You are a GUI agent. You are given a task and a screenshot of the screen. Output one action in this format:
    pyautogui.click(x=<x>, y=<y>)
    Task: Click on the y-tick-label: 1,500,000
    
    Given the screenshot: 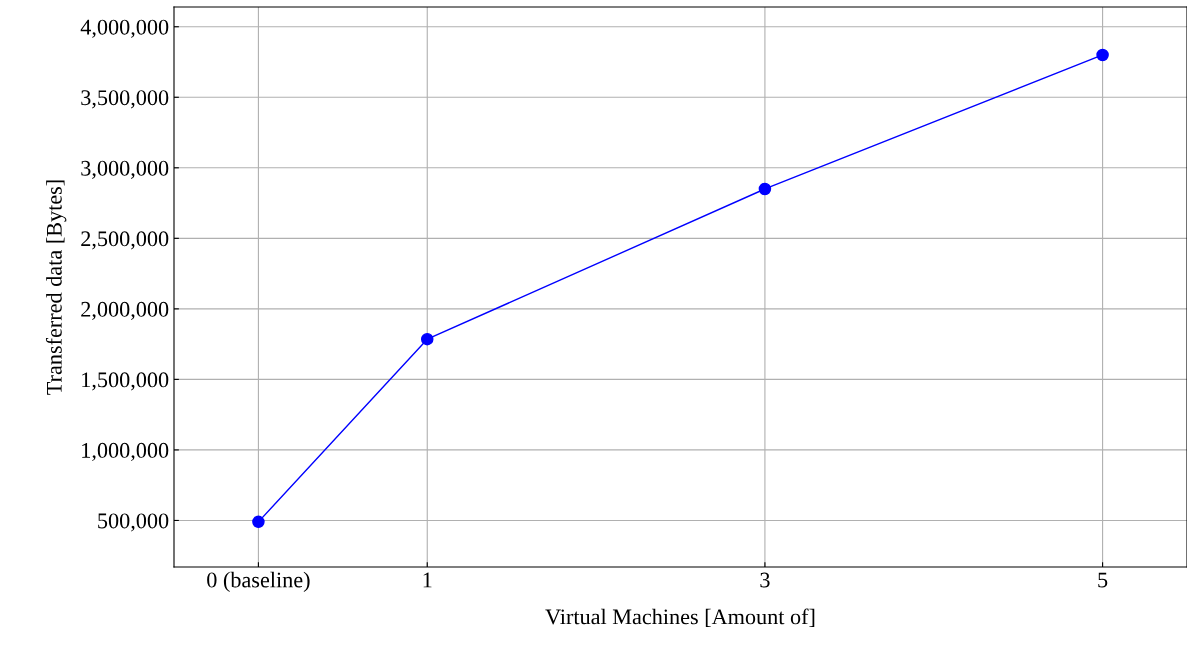 What is the action you would take?
    pyautogui.click(x=125, y=381)
    